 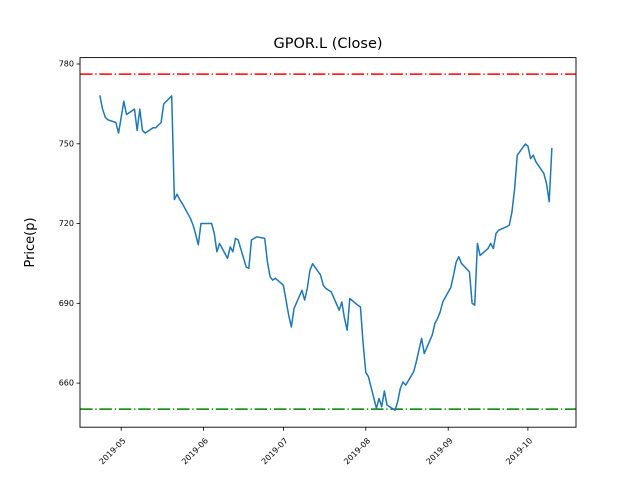 What do you see at coordinates (195, 451) in the screenshot?
I see `x-tick-label: 2019-06` at bounding box center [195, 451].